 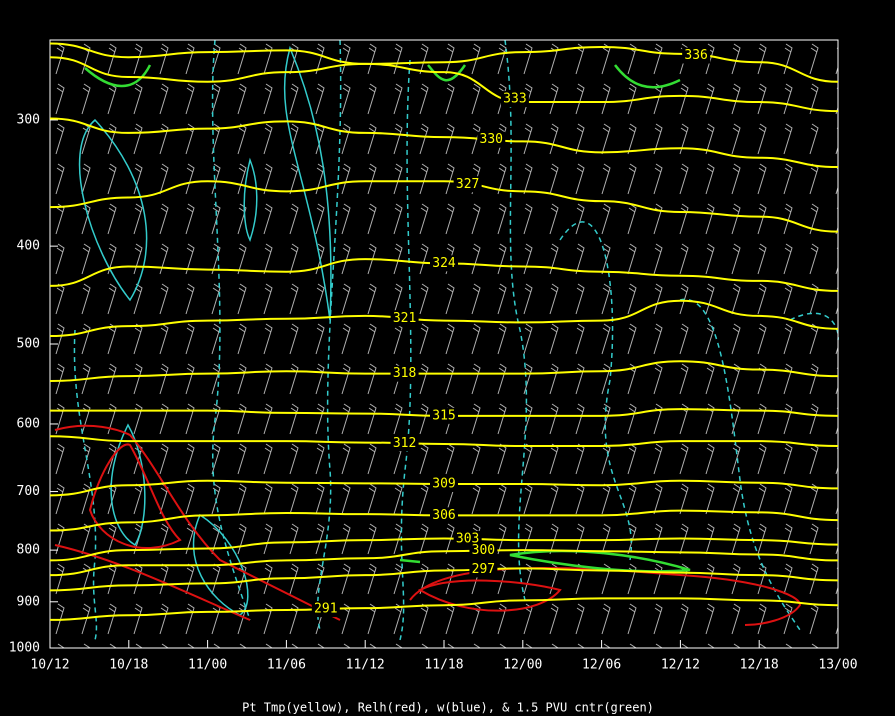 What do you see at coordinates (28, 246) in the screenshot?
I see `y-tick-label: 400` at bounding box center [28, 246].